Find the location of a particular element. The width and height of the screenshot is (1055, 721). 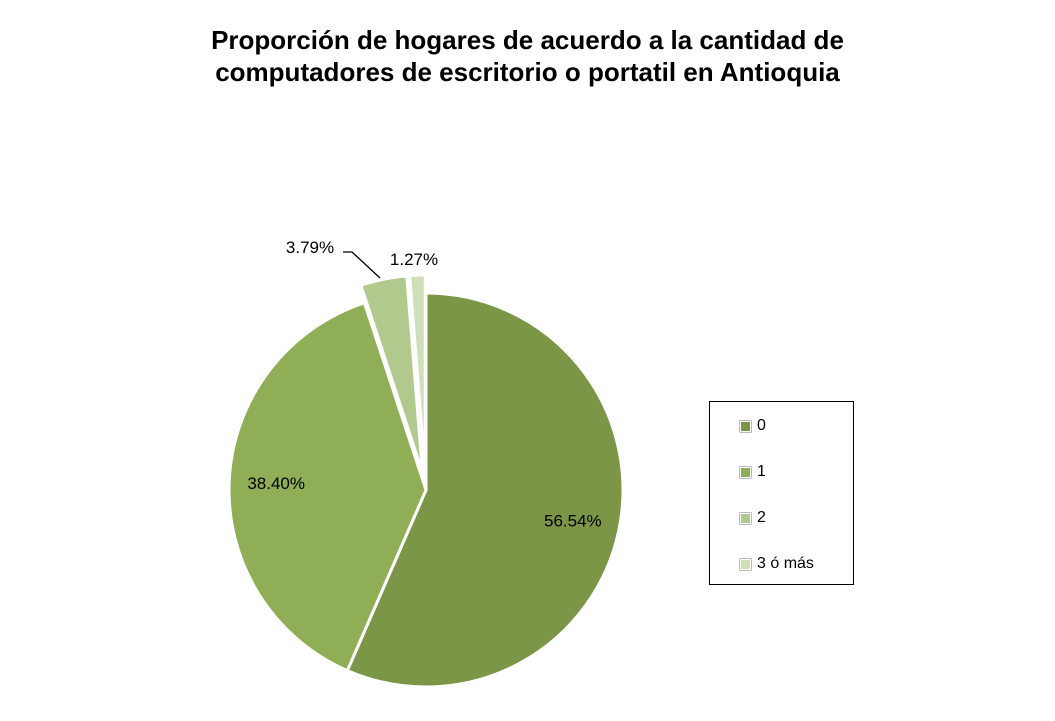

legend-item-0: 0 is located at coordinates (753, 426).